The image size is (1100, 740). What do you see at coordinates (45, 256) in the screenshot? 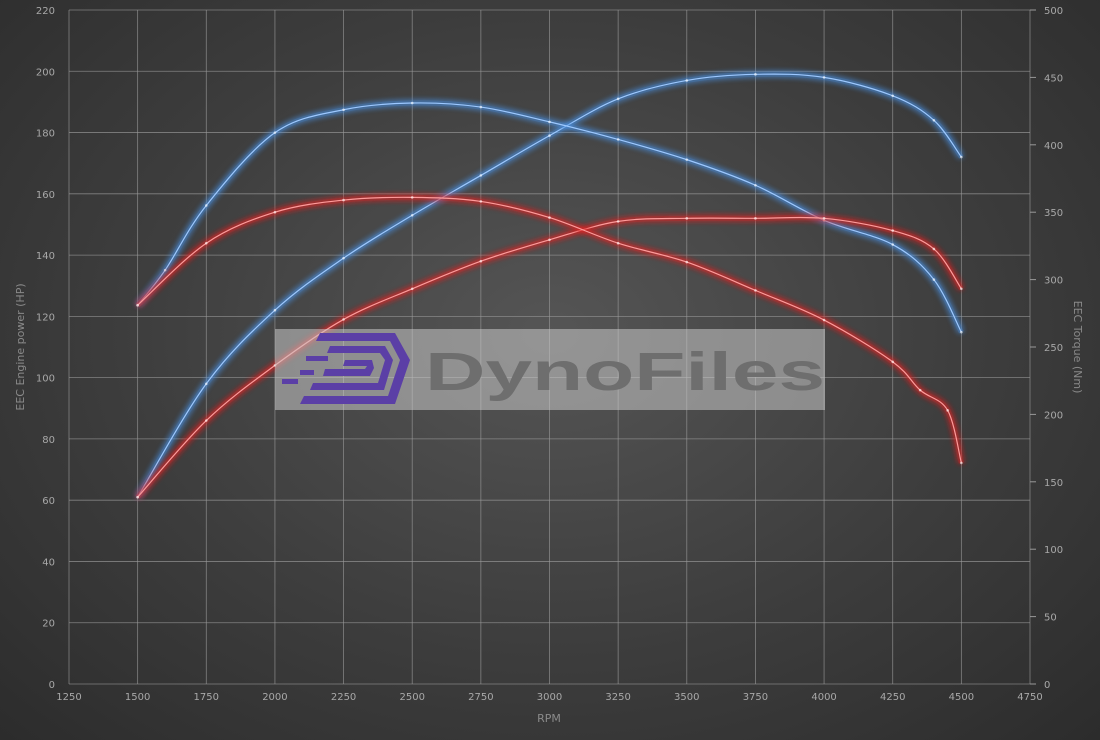
I see `y-left-tick-label: 140` at bounding box center [45, 256].